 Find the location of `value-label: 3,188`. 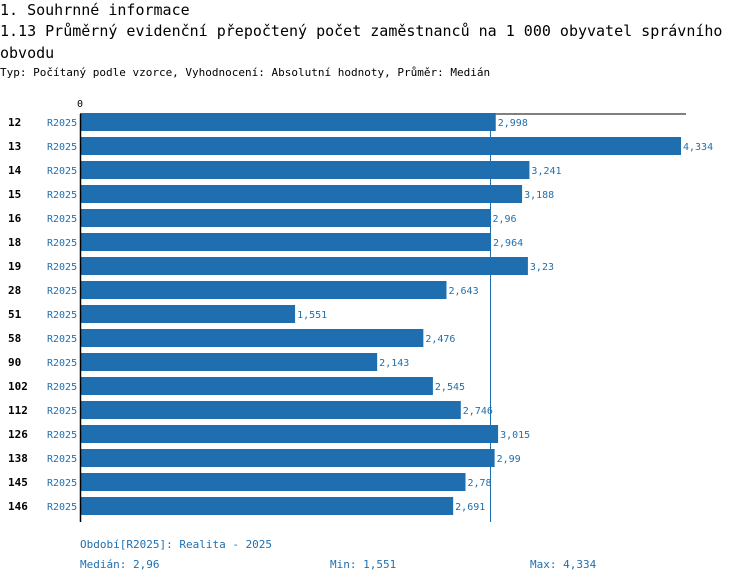

value-label: 3,188 is located at coordinates (539, 195).